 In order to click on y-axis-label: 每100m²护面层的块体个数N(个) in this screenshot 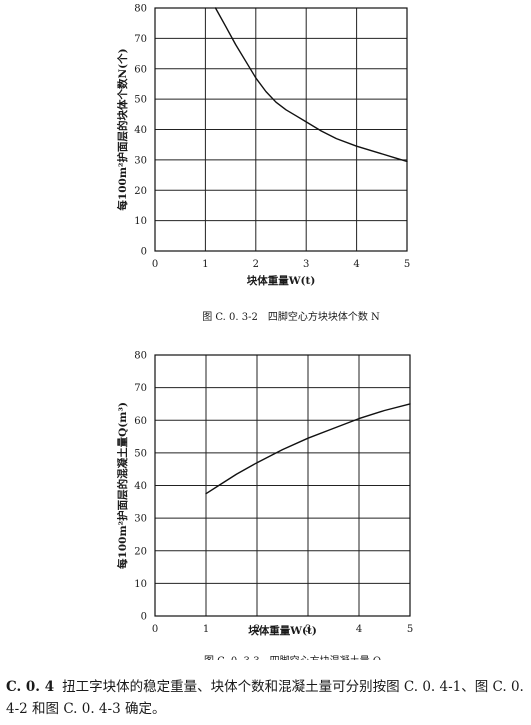, I will do `click(122, 129)`.